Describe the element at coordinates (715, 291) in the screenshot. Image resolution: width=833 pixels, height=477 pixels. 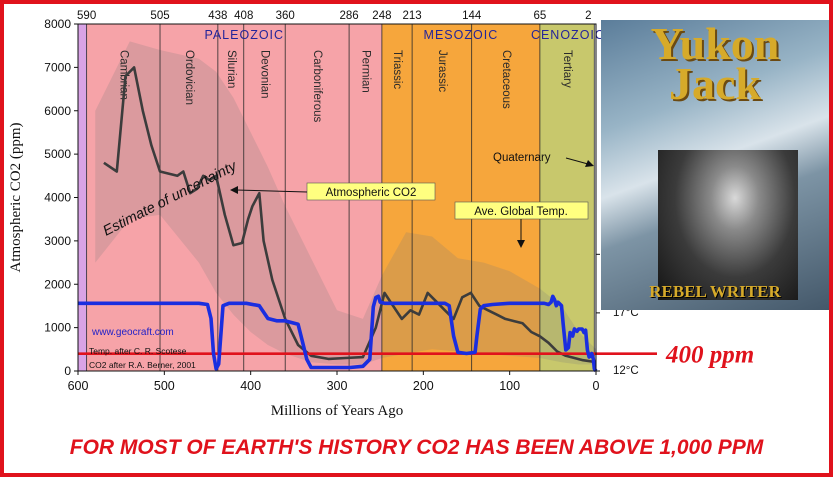
I see `poster-tagline: REBEL WRITER` at that location.